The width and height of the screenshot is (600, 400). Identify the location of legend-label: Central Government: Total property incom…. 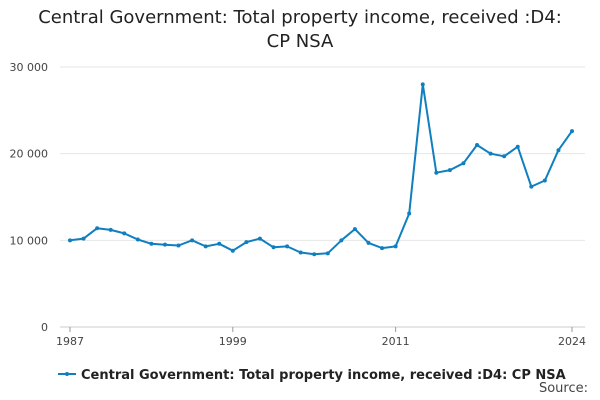
(323, 375).